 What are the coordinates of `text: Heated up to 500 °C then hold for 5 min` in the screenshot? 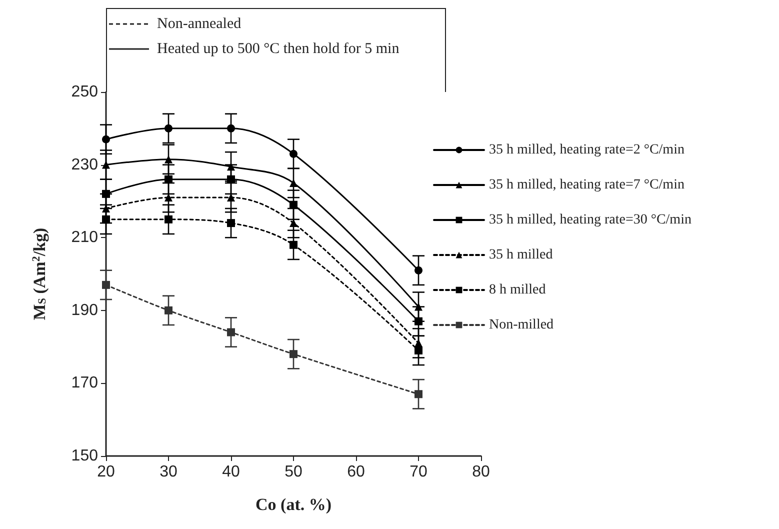 It's located at (278, 49).